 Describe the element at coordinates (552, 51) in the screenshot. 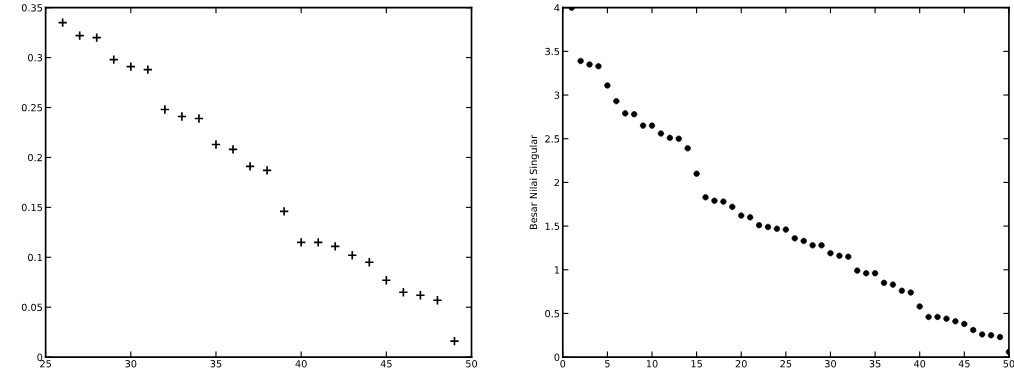

I see `y-tick-label: 3.5` at that location.